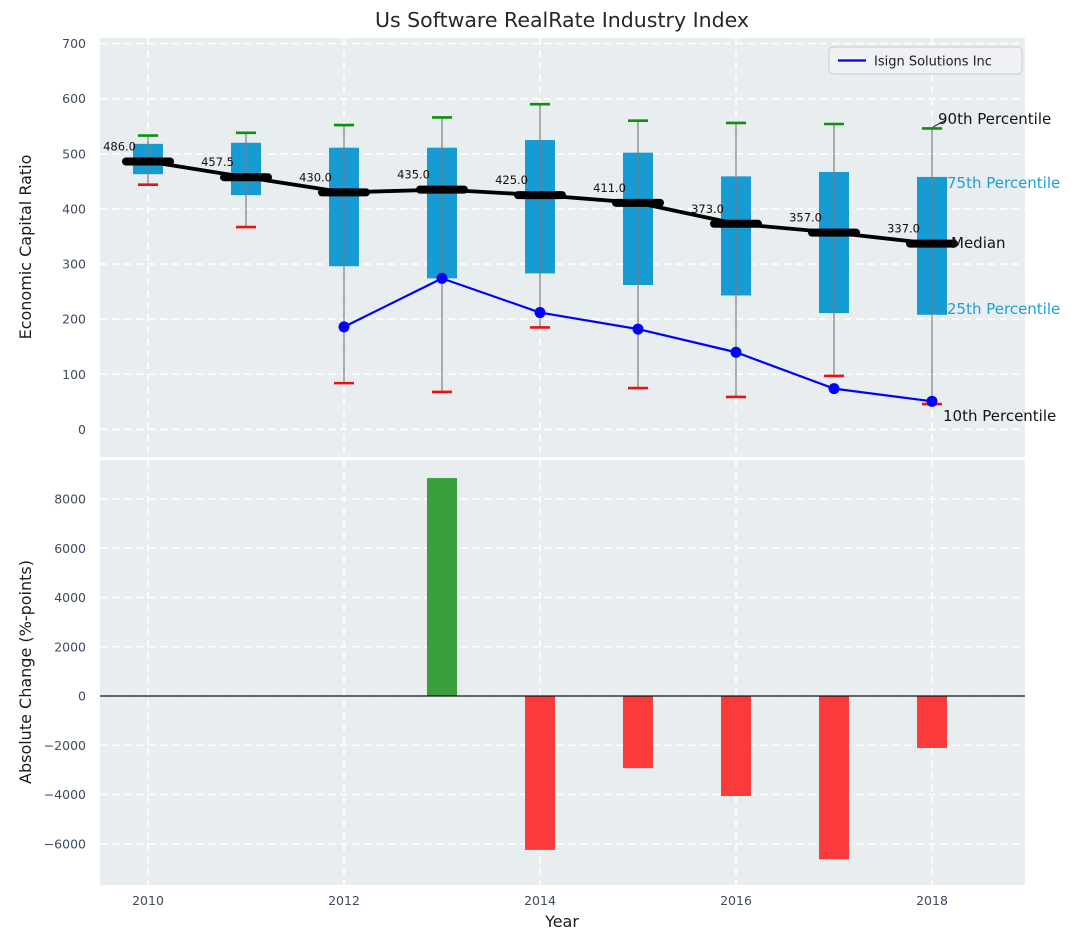 This screenshot has width=1077, height=942. Describe the element at coordinates (609, 188) in the screenshot. I see `median-label-2015: 411.0` at that location.